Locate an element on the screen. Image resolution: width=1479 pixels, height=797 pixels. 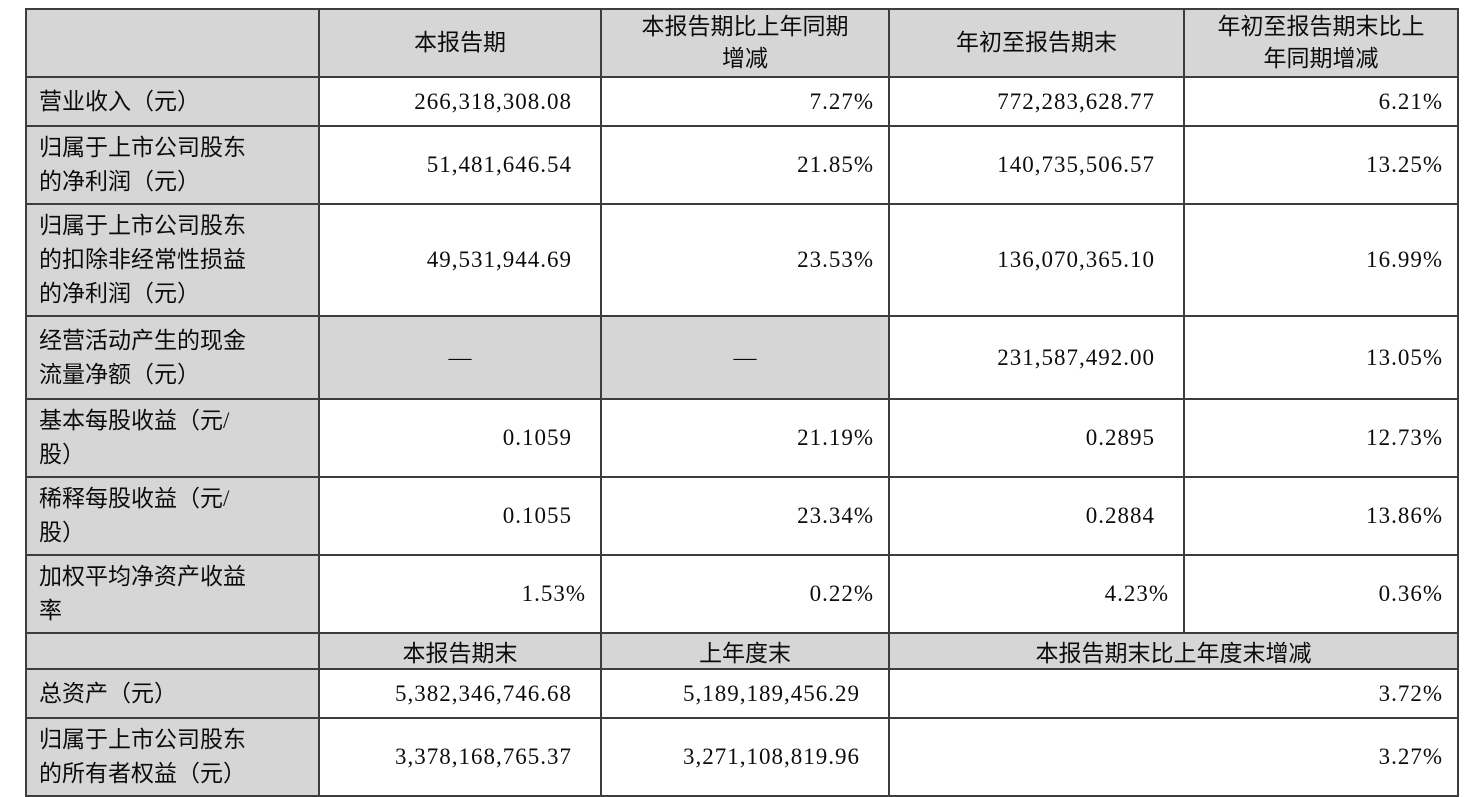
total-assets-current-end-value: 5,382,346,746.68 is located at coordinates (460, 693).